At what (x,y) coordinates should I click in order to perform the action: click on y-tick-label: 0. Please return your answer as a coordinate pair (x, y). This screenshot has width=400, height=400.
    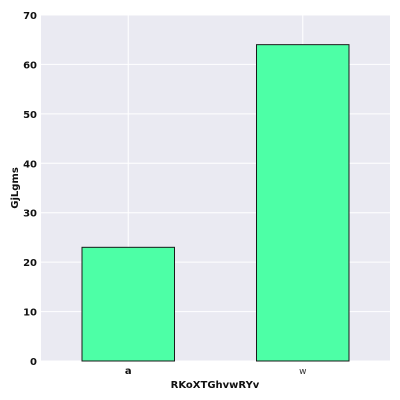
    Looking at the image, I should click on (33, 362).